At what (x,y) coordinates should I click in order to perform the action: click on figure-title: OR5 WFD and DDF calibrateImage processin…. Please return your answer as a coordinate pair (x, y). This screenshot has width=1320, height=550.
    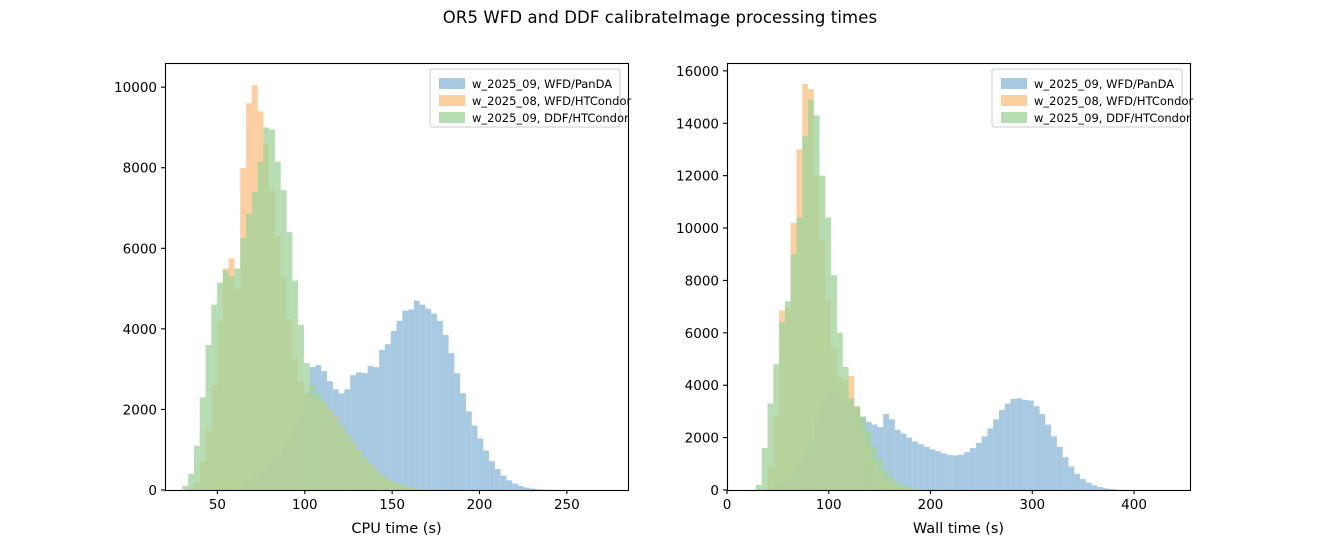
    Looking at the image, I should click on (660, 17).